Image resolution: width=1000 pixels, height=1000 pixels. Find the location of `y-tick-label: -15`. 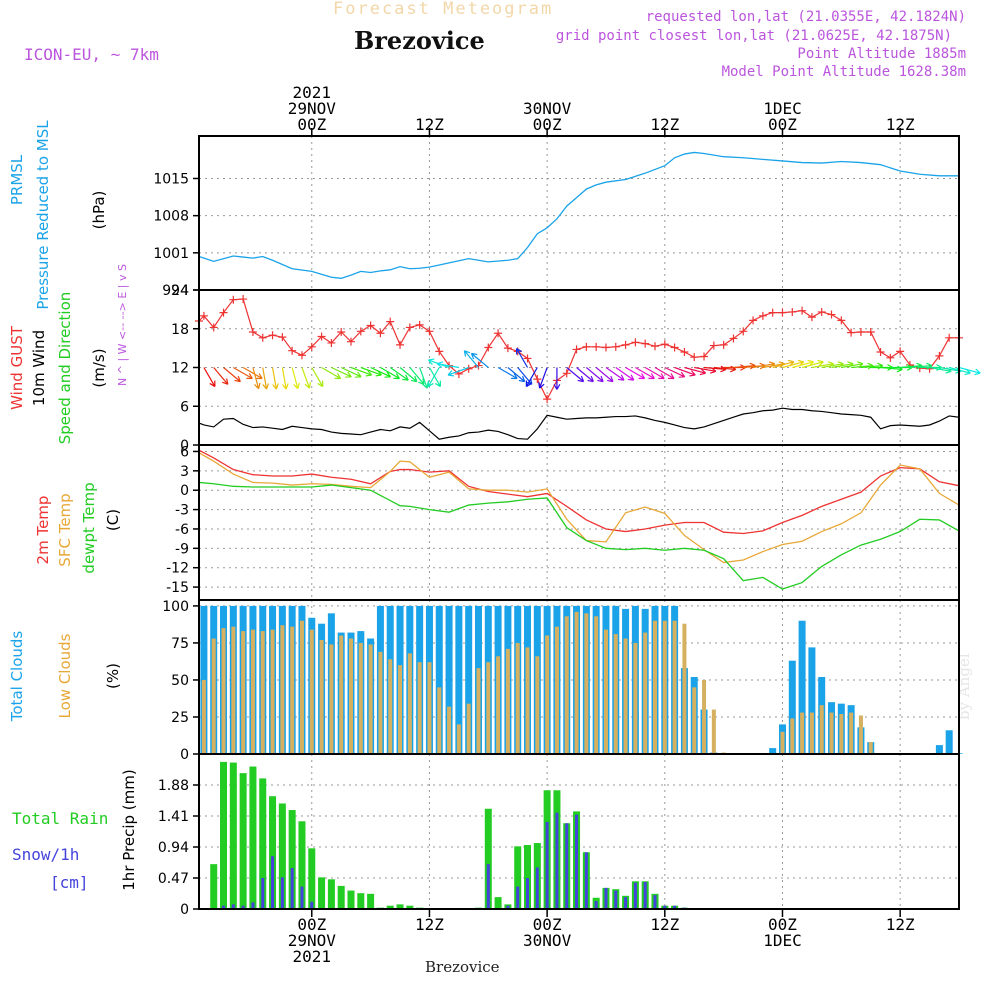

y-tick-label: -15 is located at coordinates (177, 588).